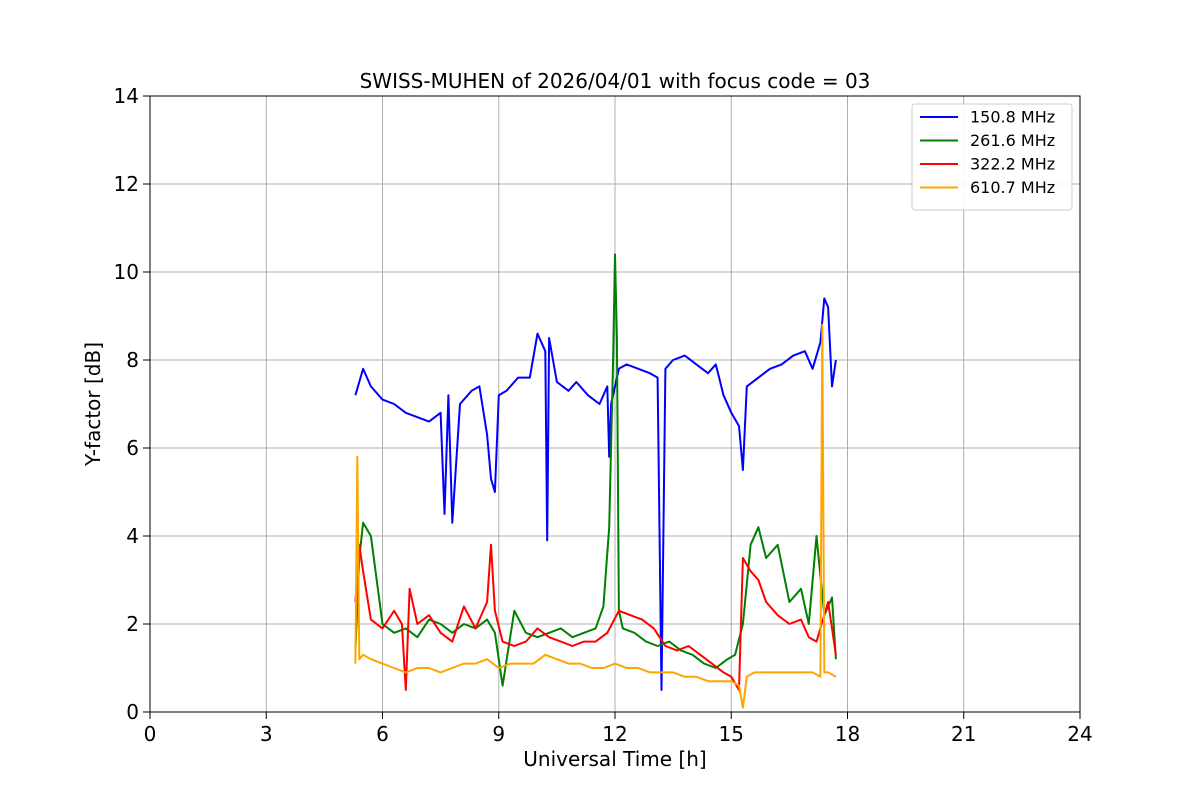 The height and width of the screenshot is (800, 1200). Describe the element at coordinates (382, 734) in the screenshot. I see `x-tick-label: 6` at that location.